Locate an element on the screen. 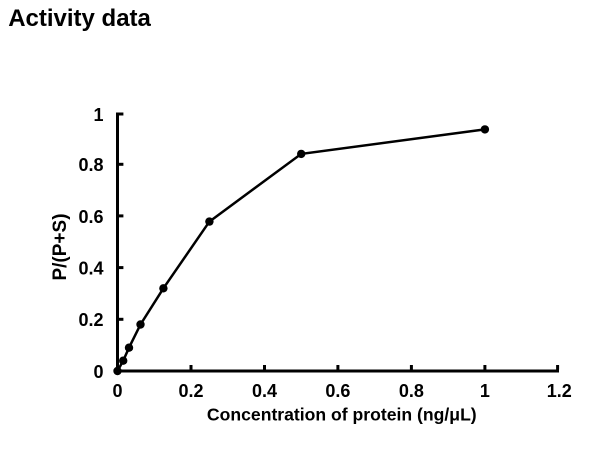 The height and width of the screenshot is (461, 608). svg-text: 1.2 is located at coordinates (559, 391).